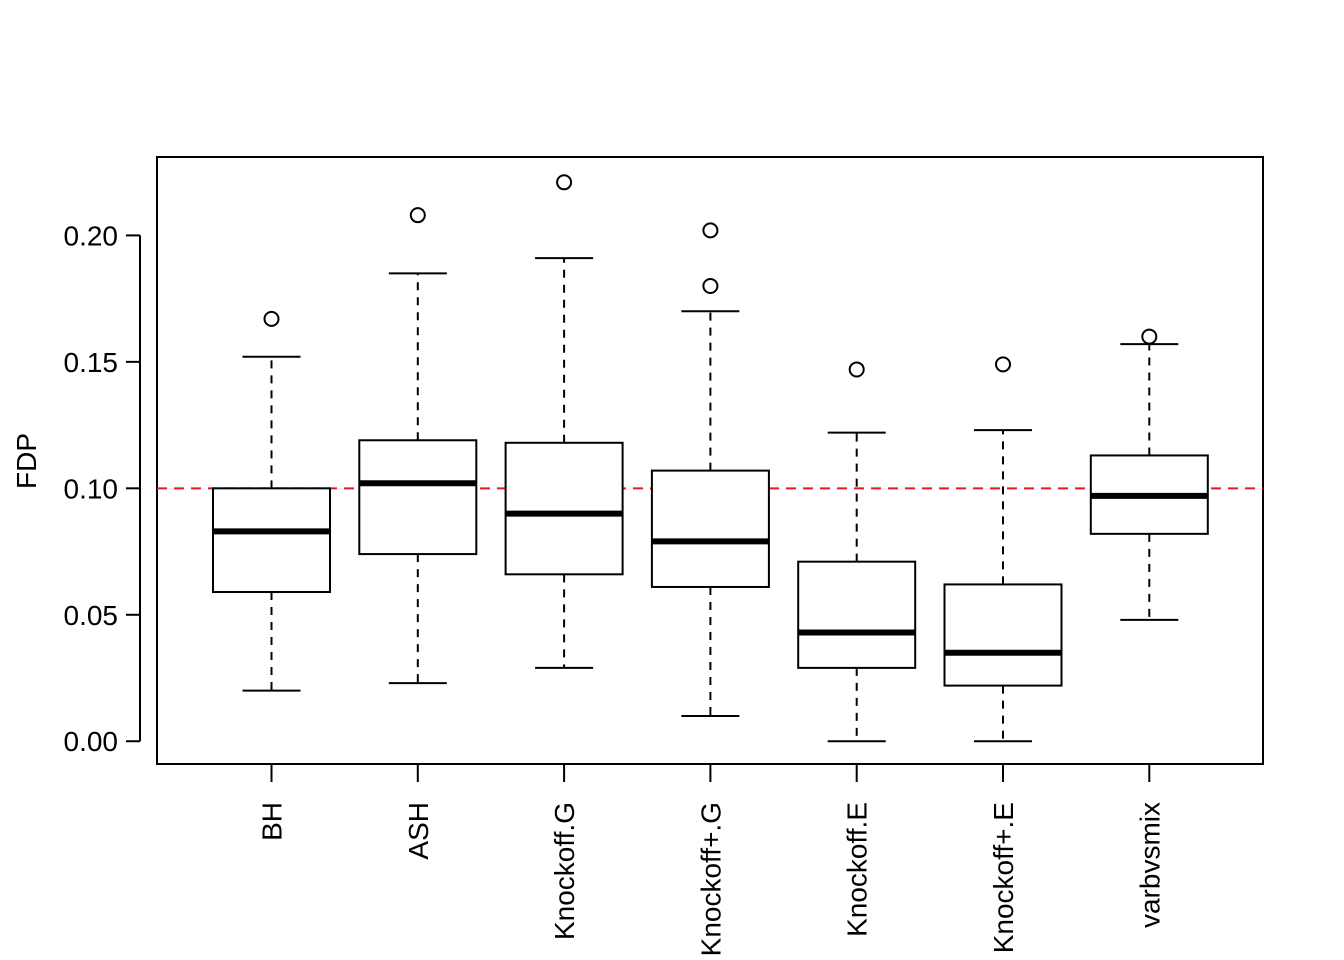  Describe the element at coordinates (1149, 865) in the screenshot. I see `x-tick-label: varbvsmix` at that location.